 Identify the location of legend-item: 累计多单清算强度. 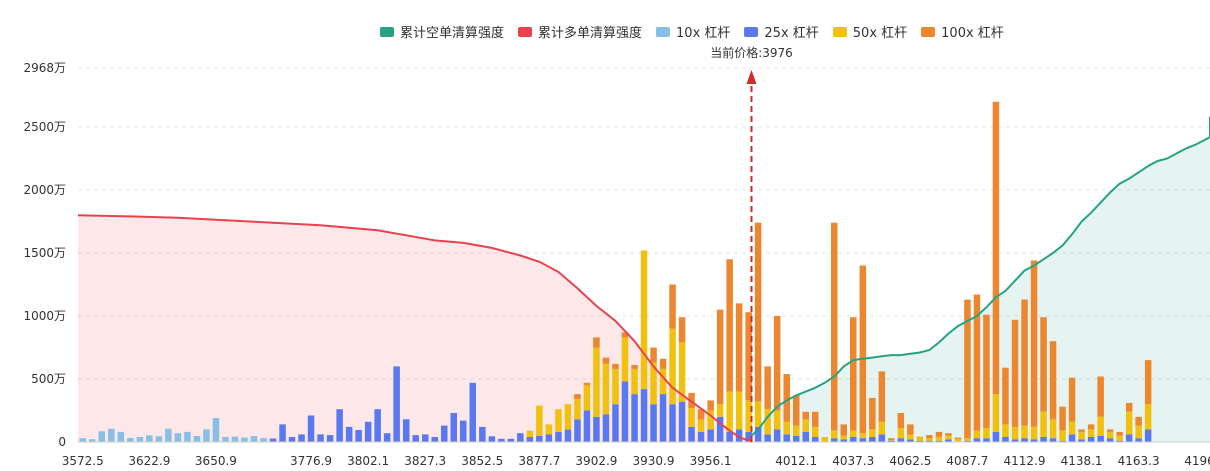
(580, 31).